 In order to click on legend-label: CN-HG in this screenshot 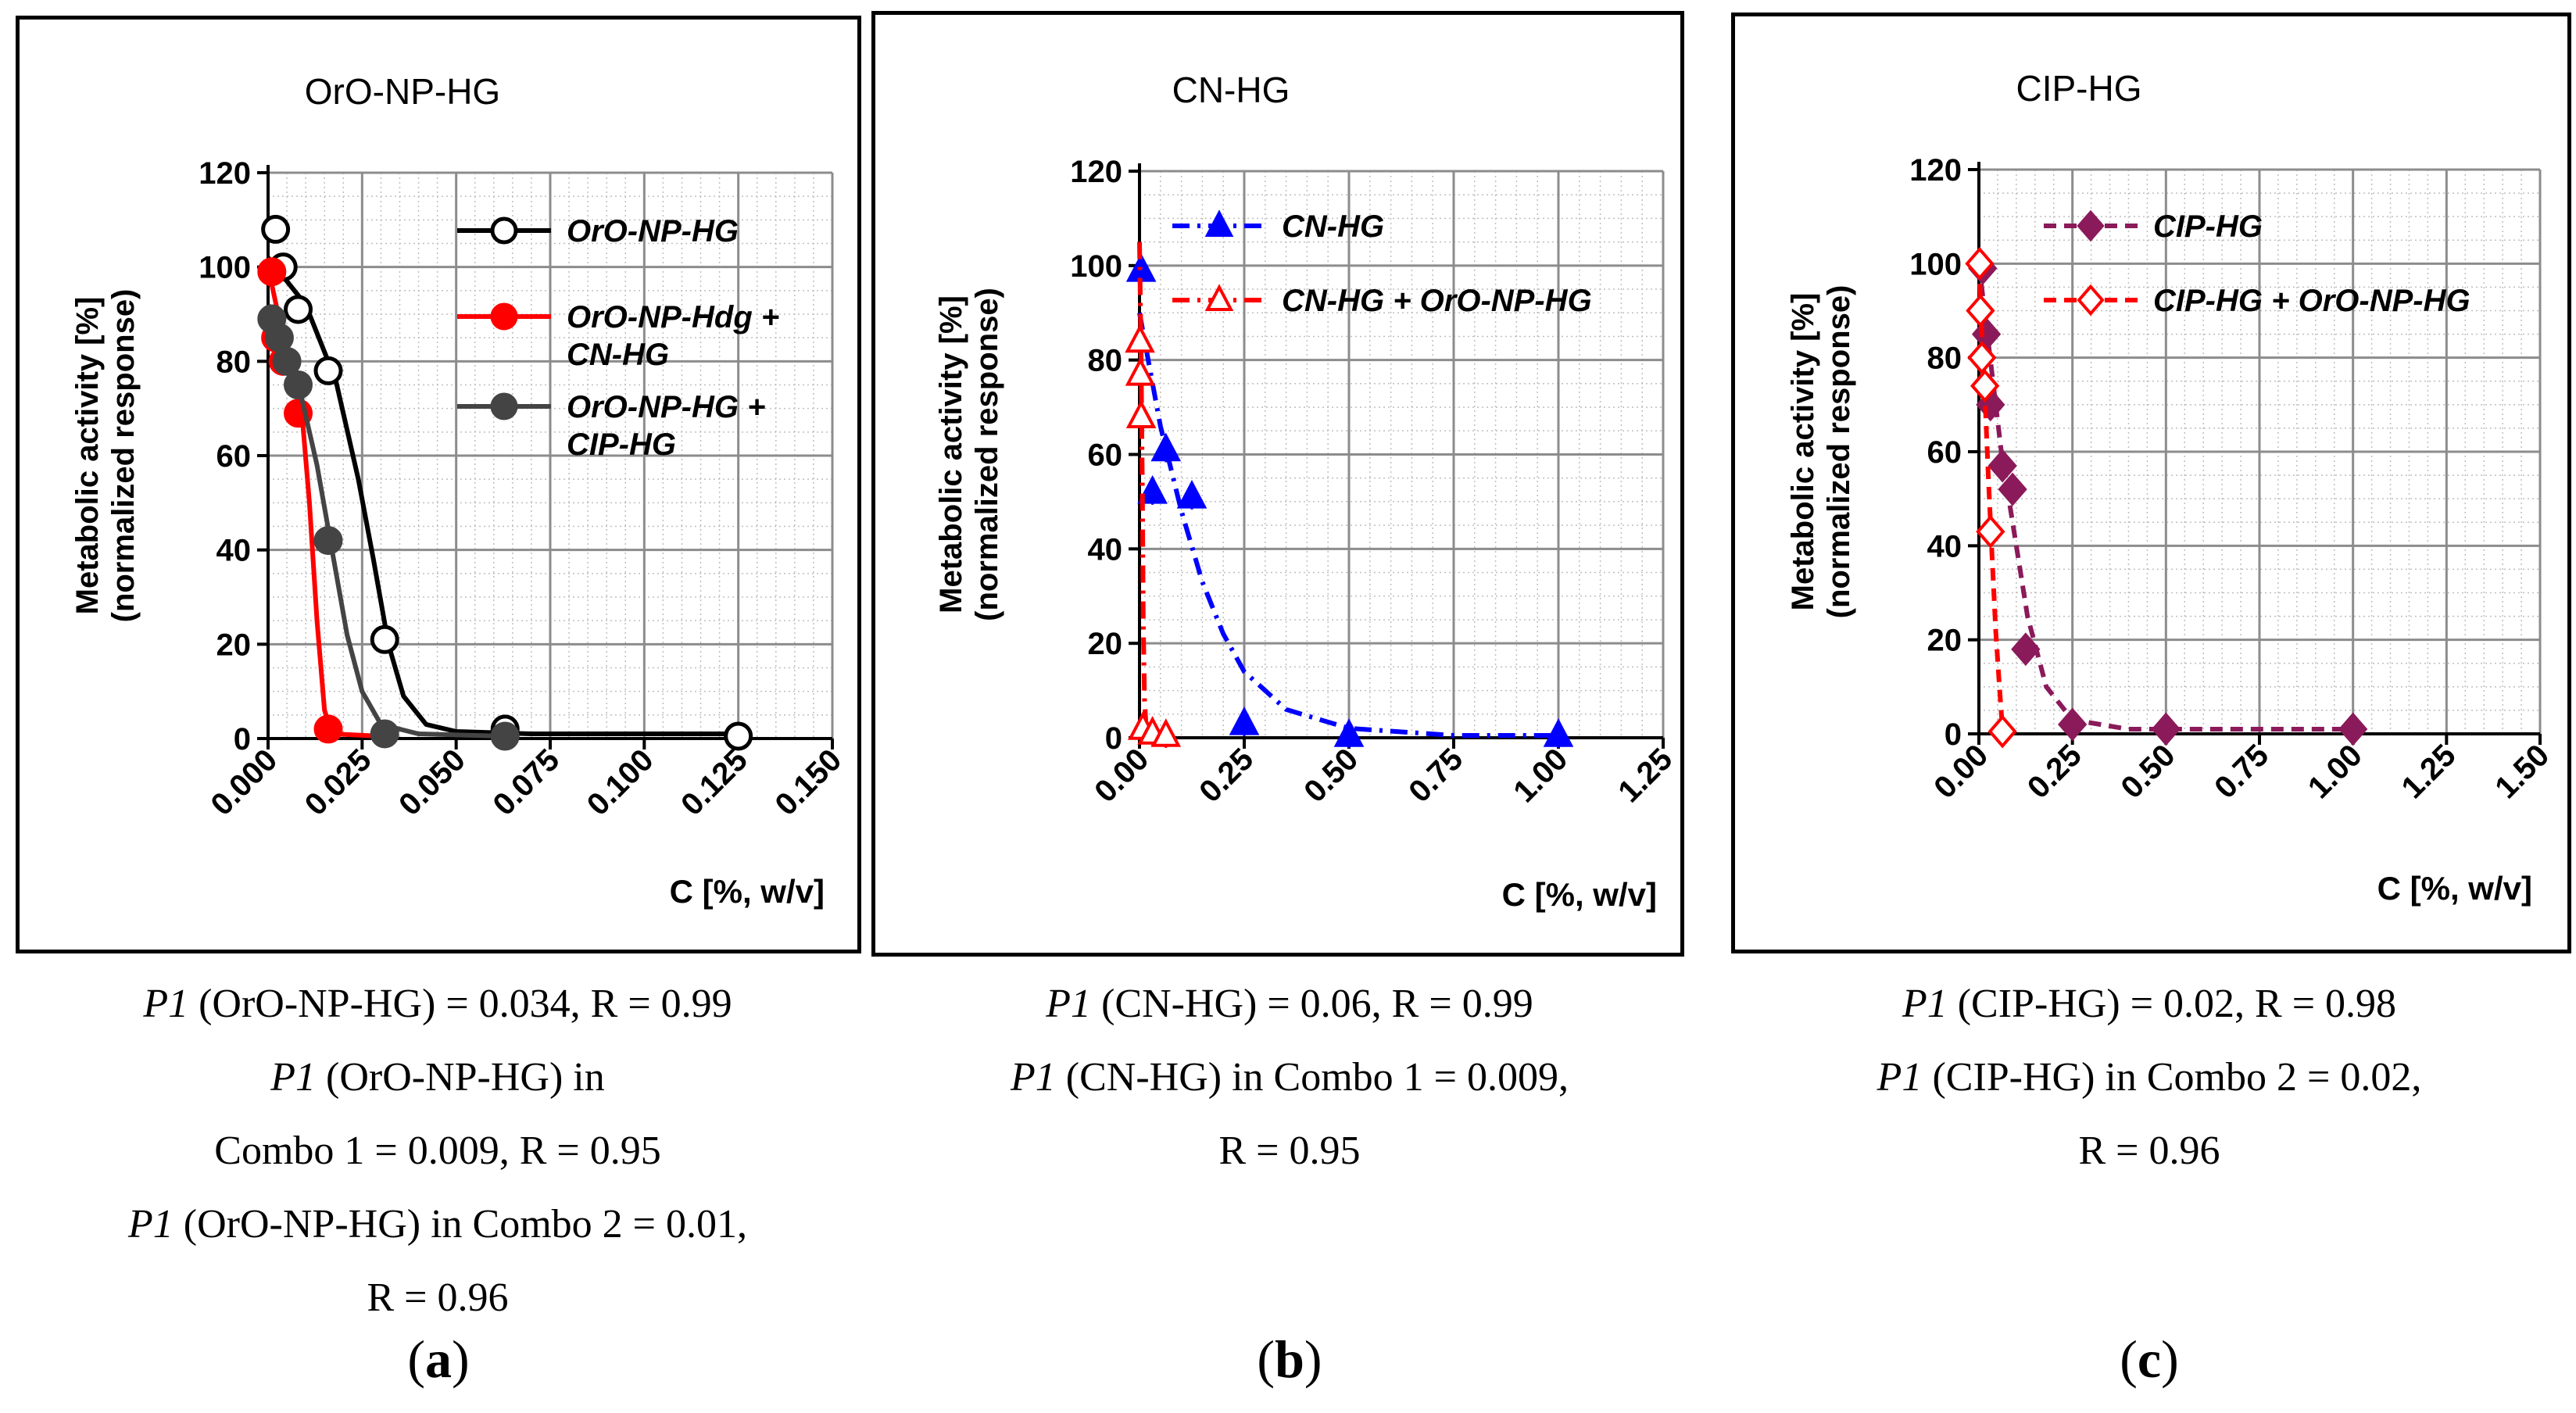, I will do `click(1333, 226)`.